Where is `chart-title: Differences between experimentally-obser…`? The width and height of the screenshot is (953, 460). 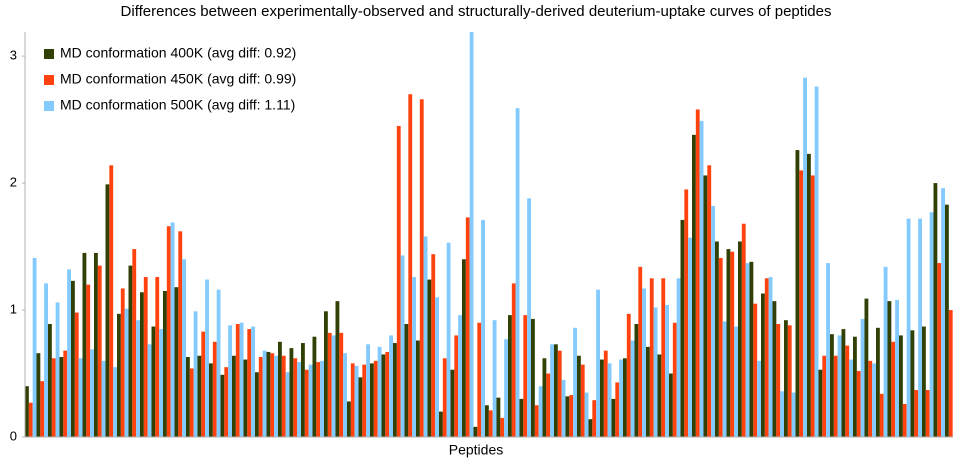
chart-title: Differences between experimentally-obser… is located at coordinates (476, 11).